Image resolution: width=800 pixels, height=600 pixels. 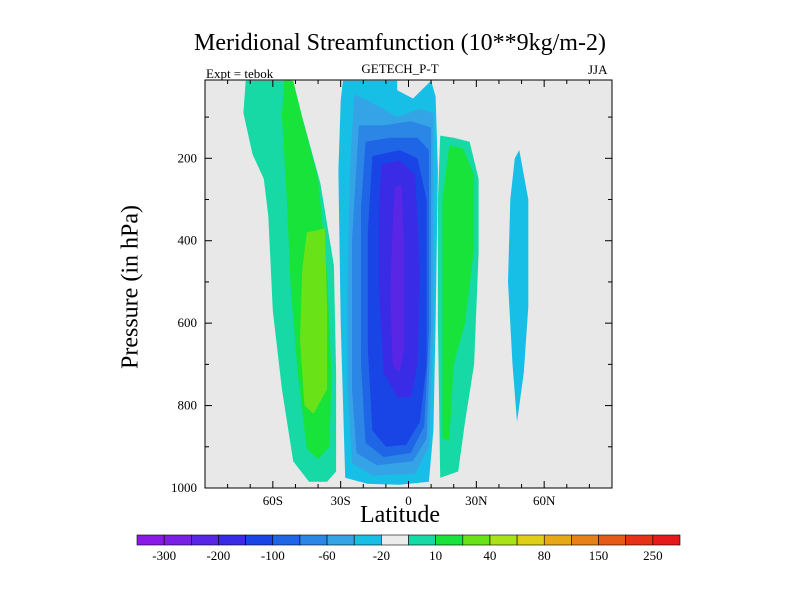 What do you see at coordinates (408, 500) in the screenshot?
I see `x-tick-label: 0` at bounding box center [408, 500].